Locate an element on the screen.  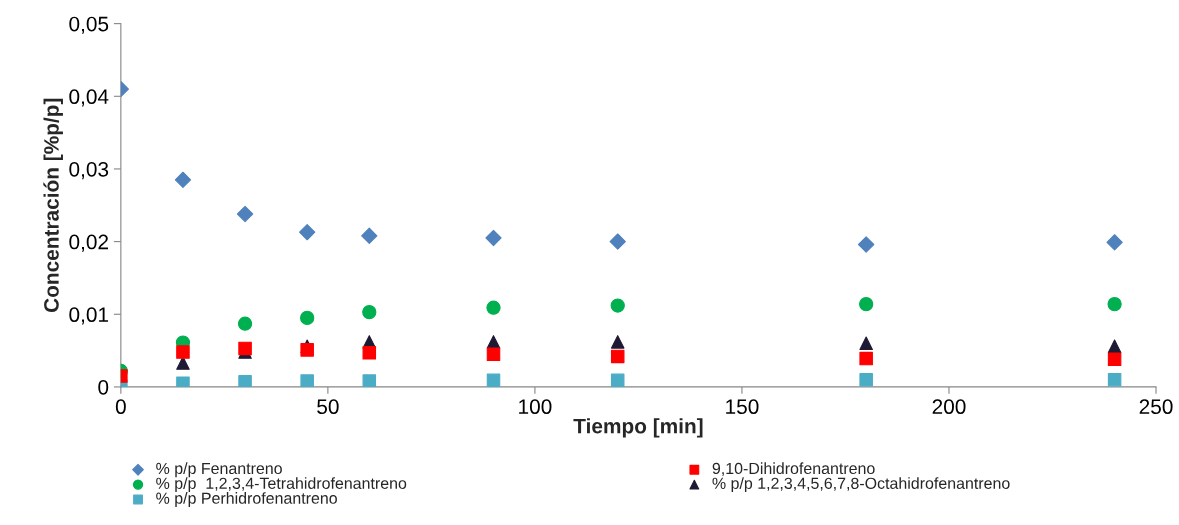
legend-label: % p/p 1,2,3,4,5,6,7,8-Octahidrofenantreno is located at coordinates (861, 485).